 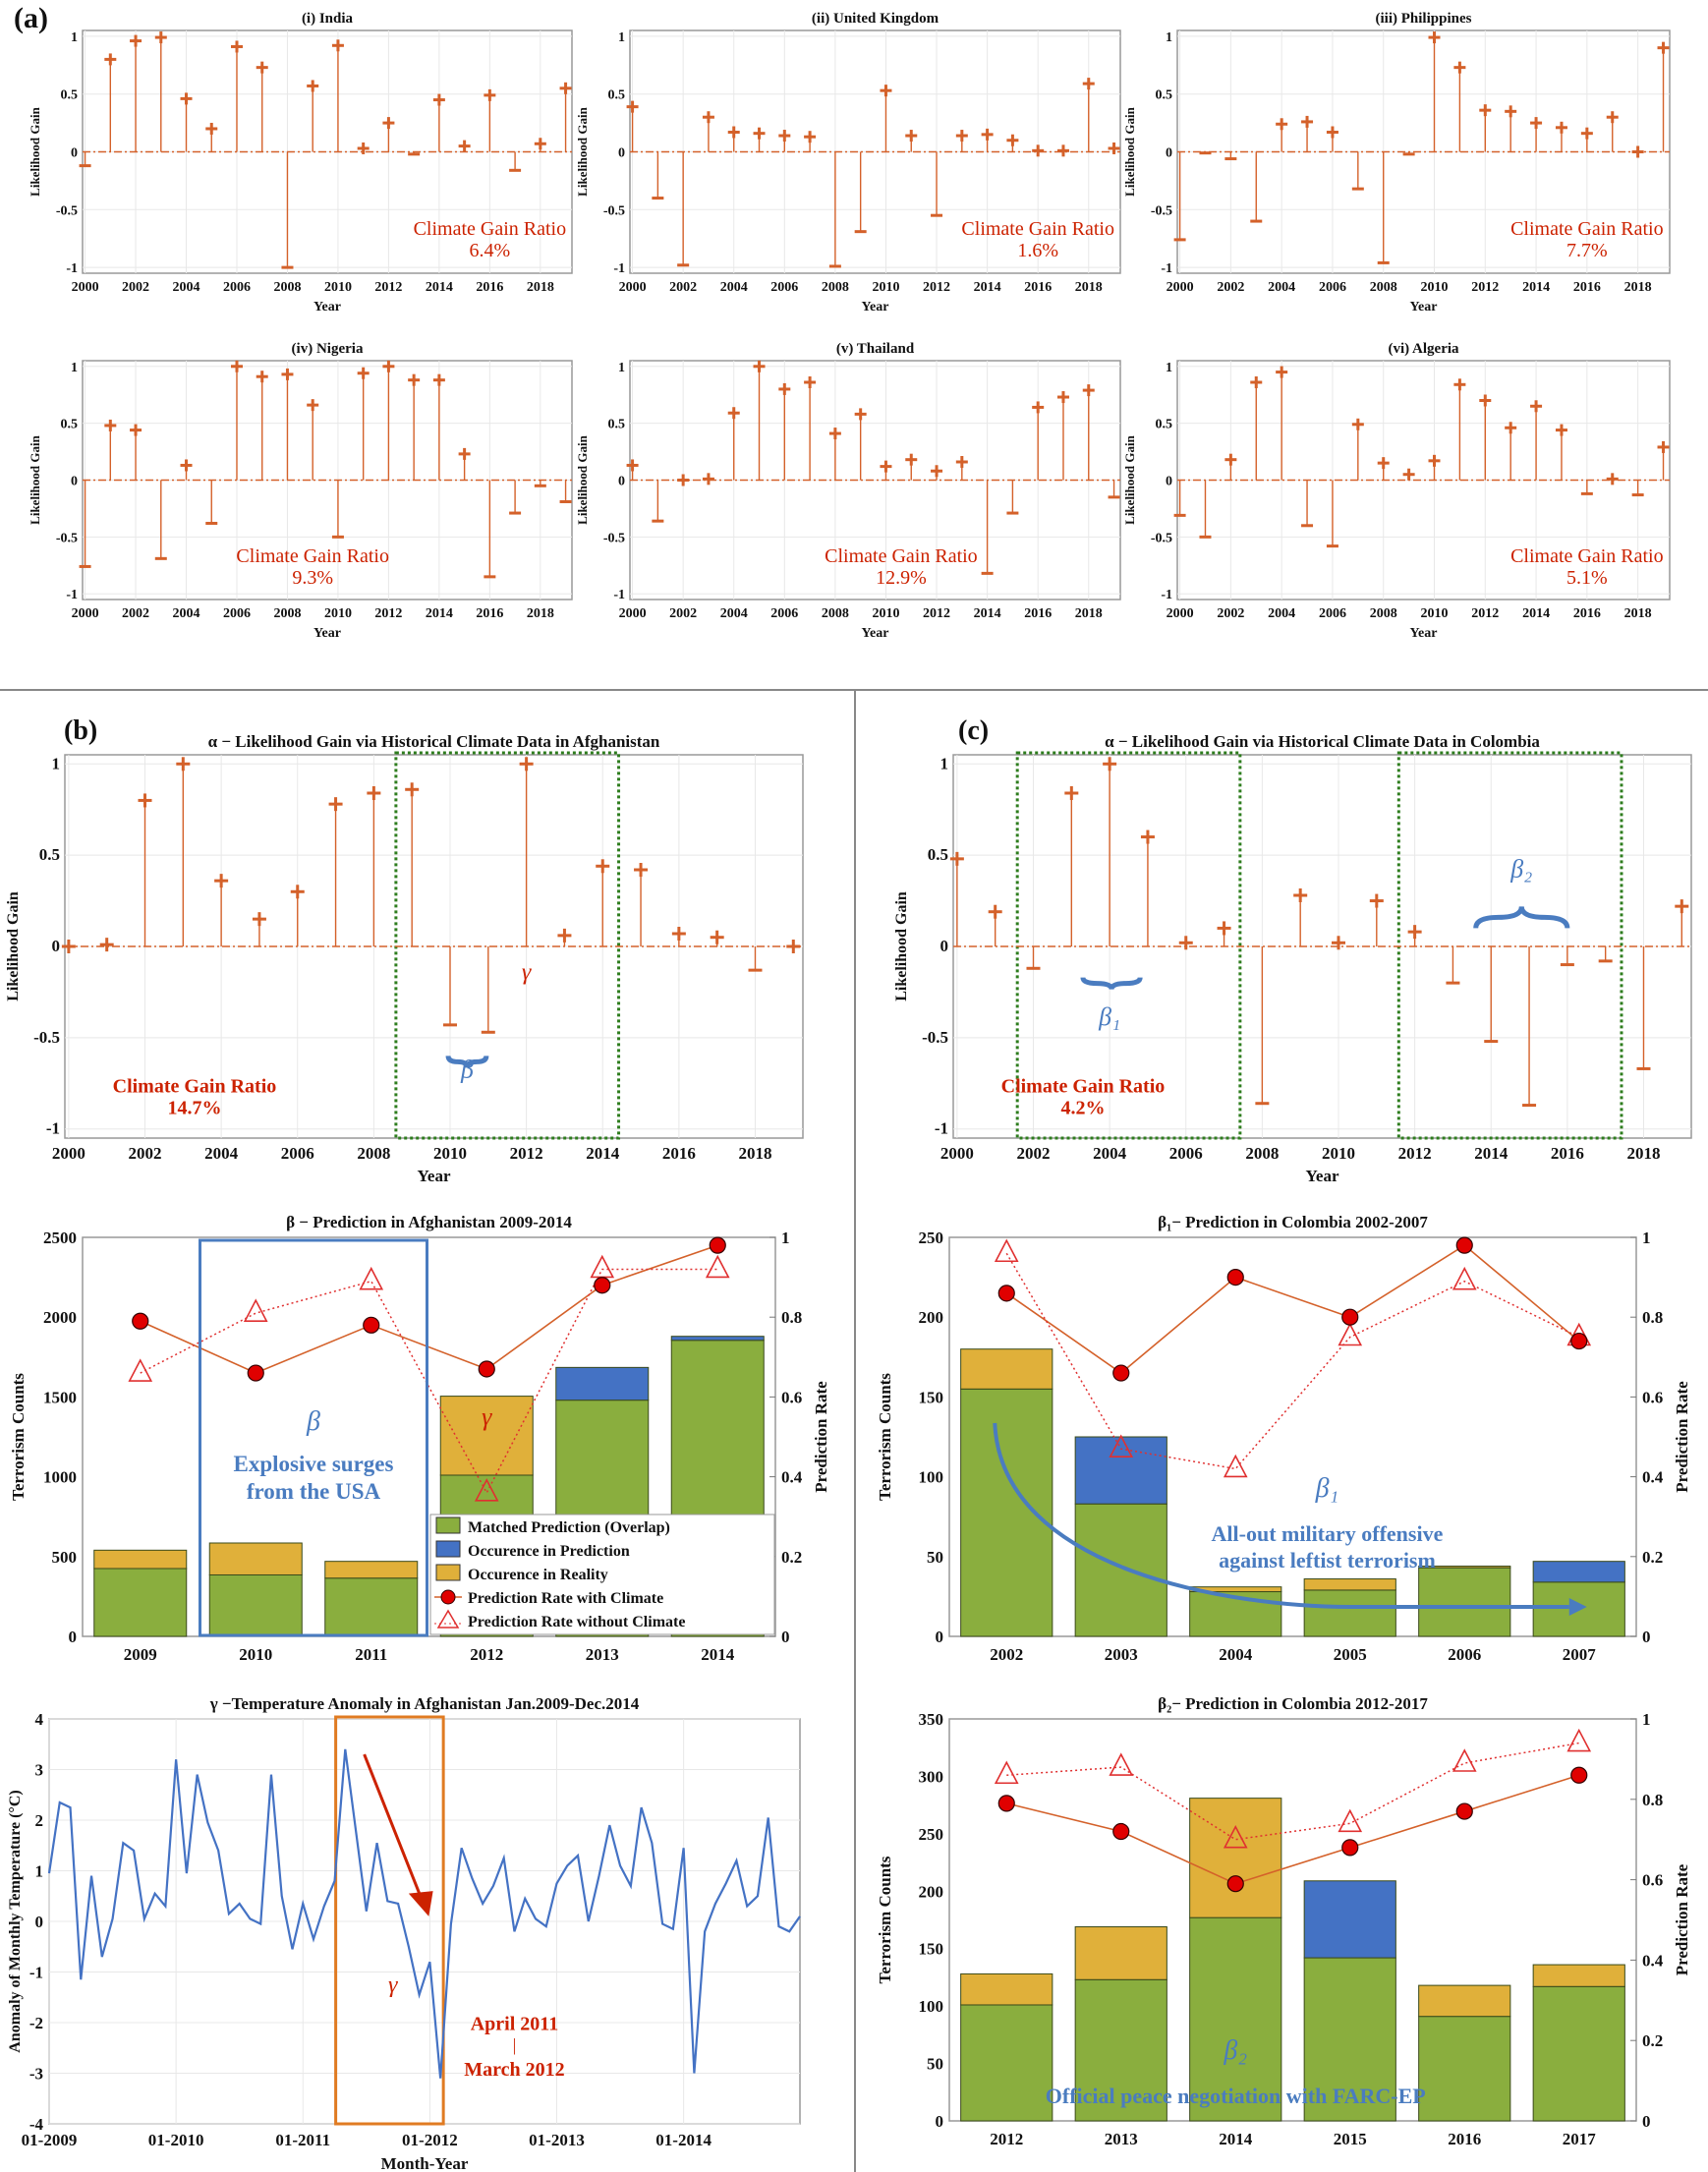 I want to click on rate-without-climate-line, so click(x=429, y=1381).